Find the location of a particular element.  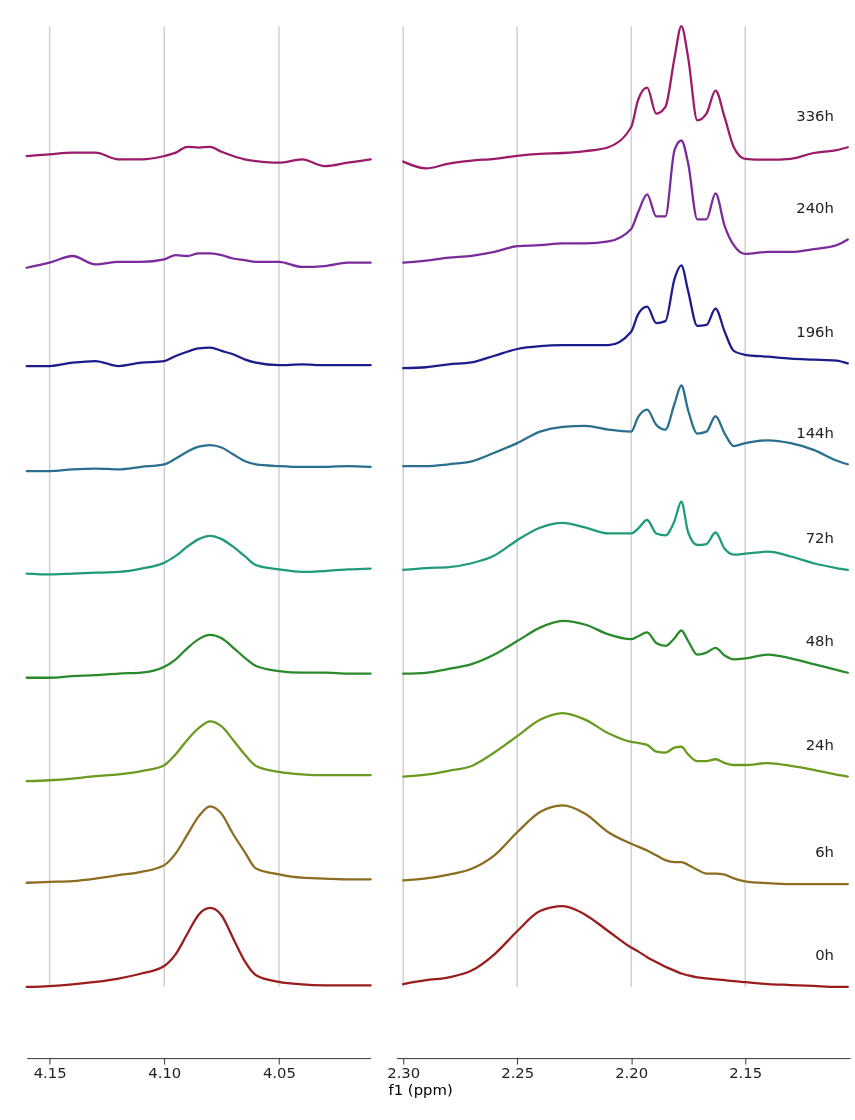

x-tick-label: 2.30 is located at coordinates (404, 1073).